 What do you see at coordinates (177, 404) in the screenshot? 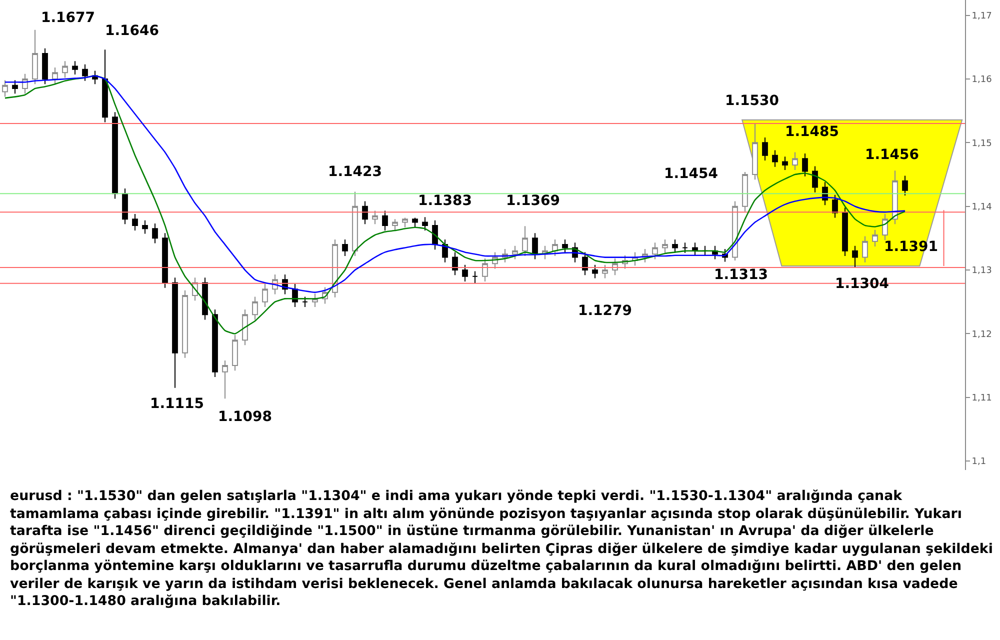
I see `annotation: 1.1115` at bounding box center [177, 404].